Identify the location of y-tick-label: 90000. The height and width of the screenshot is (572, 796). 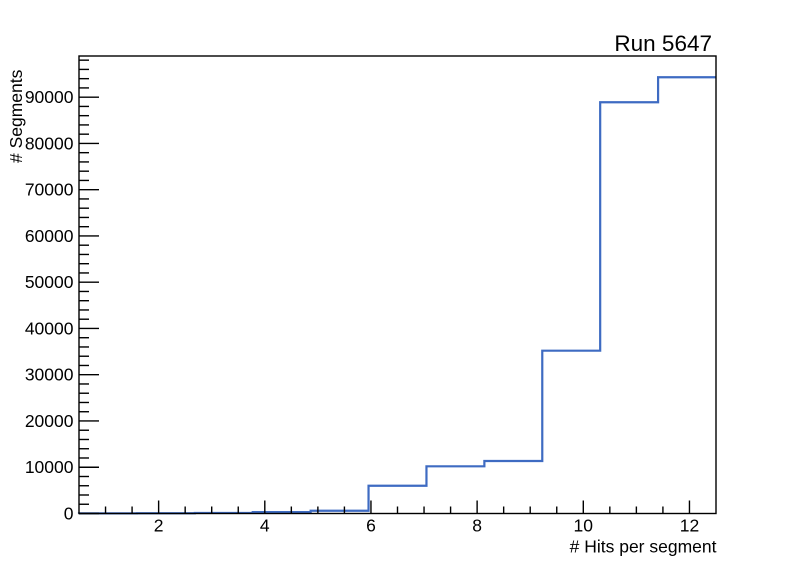
(49, 97).